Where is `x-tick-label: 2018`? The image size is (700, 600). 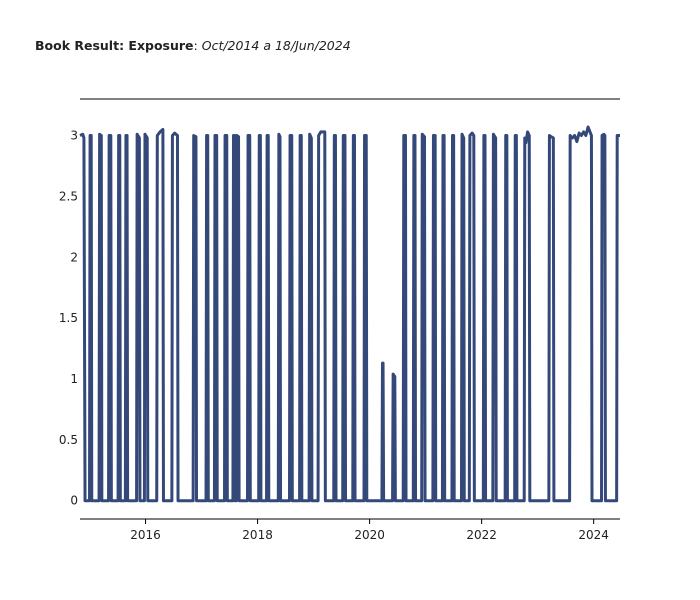
x-tick-label: 2018 is located at coordinates (257, 535).